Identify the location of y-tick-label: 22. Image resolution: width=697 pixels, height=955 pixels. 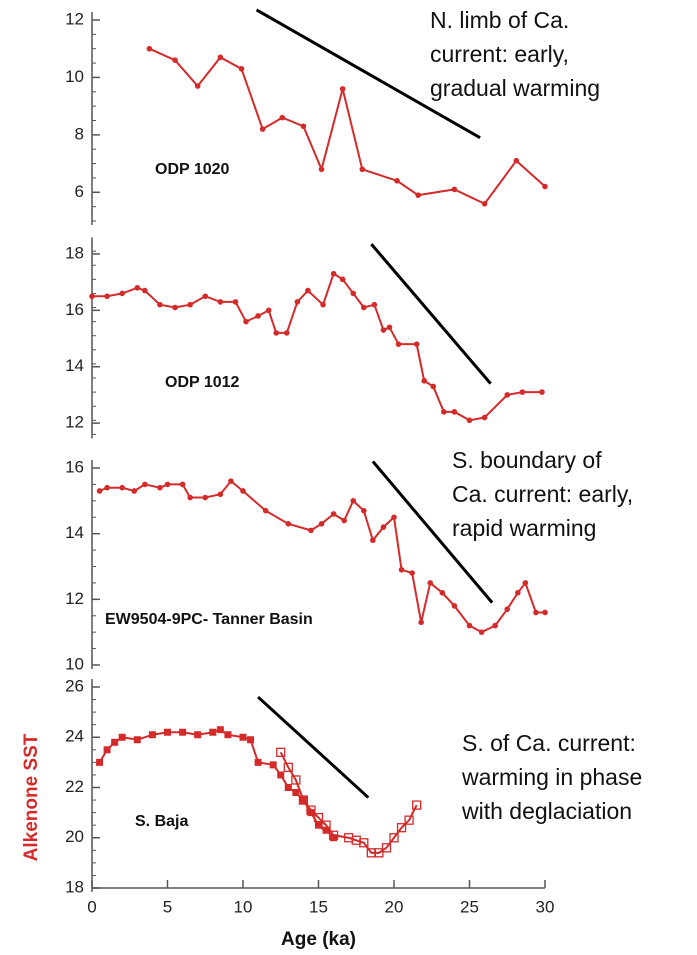
(74, 786).